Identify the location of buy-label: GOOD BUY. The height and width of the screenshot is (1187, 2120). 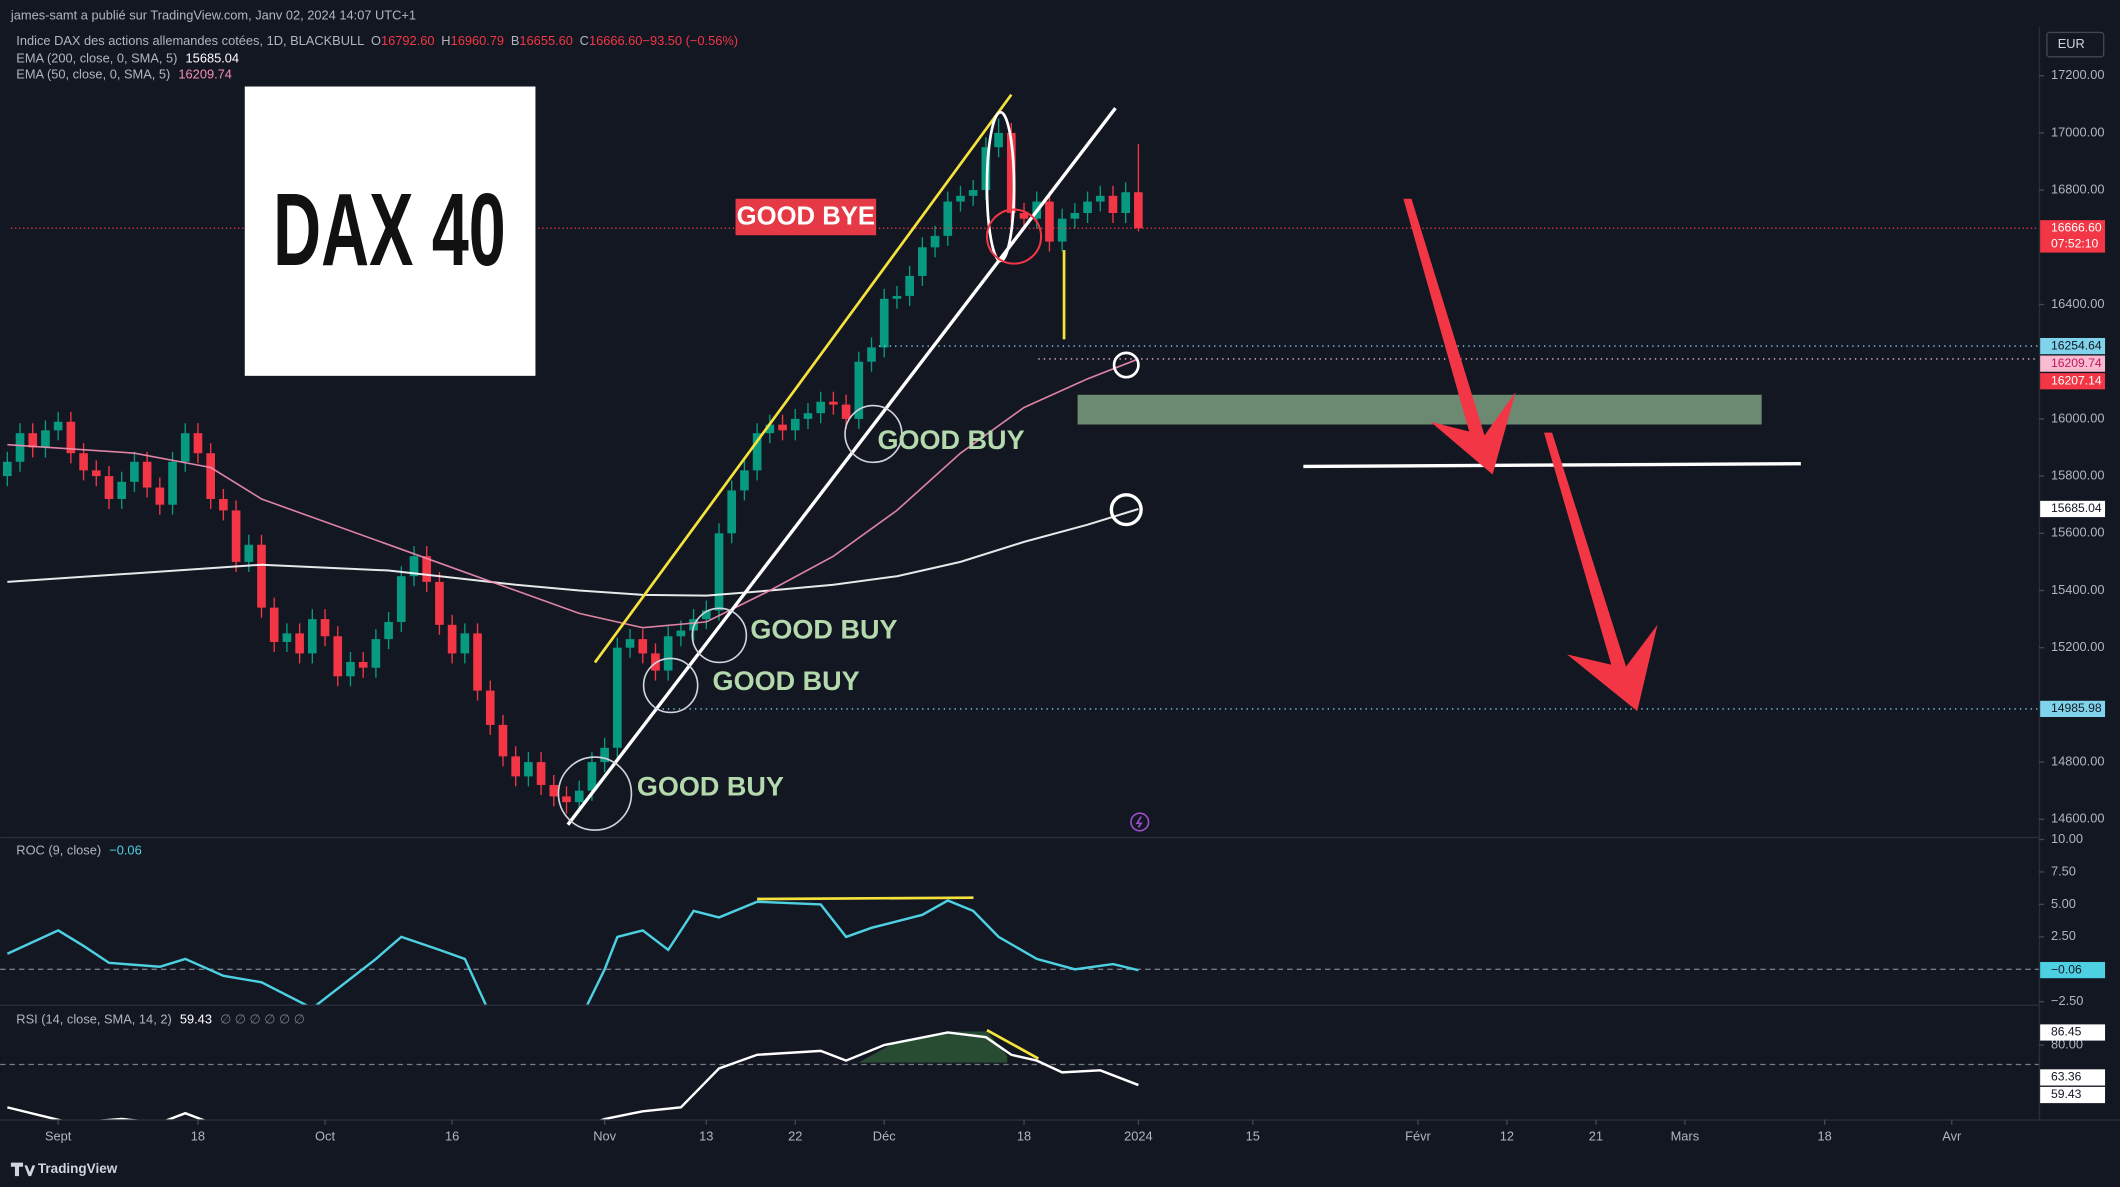
(786, 681).